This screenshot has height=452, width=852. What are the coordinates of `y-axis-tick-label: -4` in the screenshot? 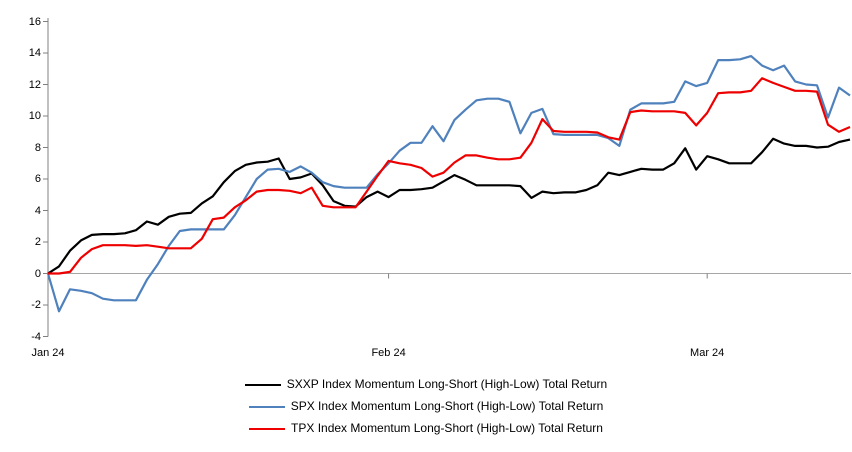 It's located at (36, 336).